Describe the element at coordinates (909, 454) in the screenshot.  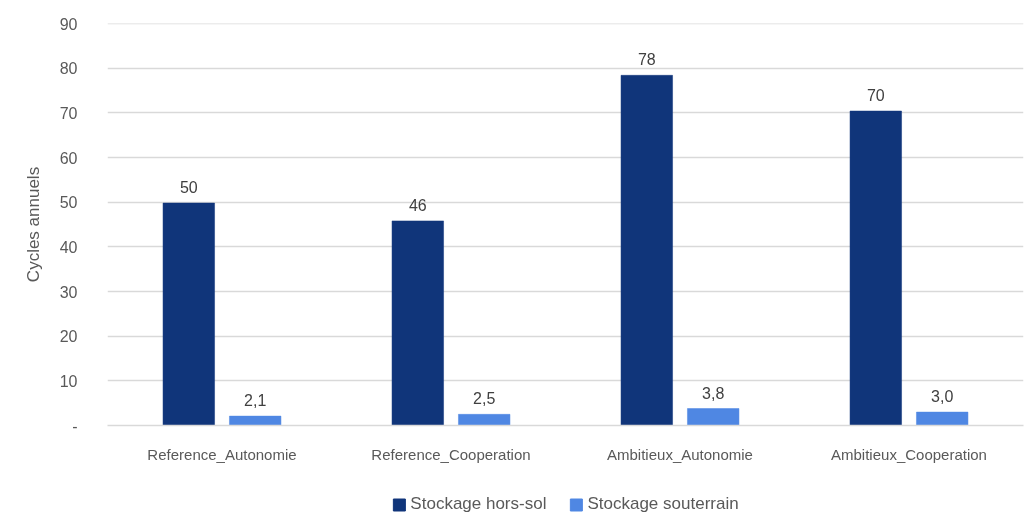
I see `x-tick-label: Ambitieux_Cooperation` at that location.